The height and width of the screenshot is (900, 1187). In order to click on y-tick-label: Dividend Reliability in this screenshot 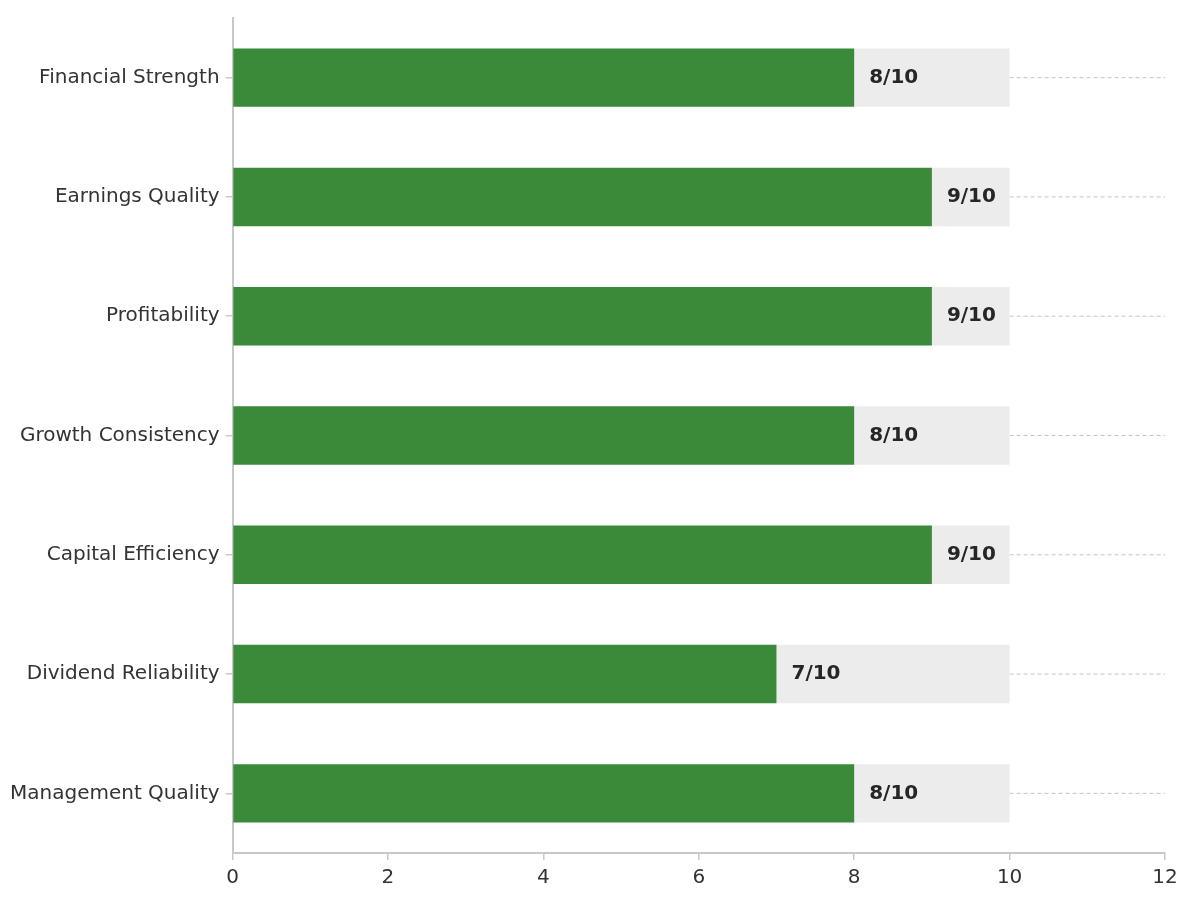, I will do `click(123, 672)`.